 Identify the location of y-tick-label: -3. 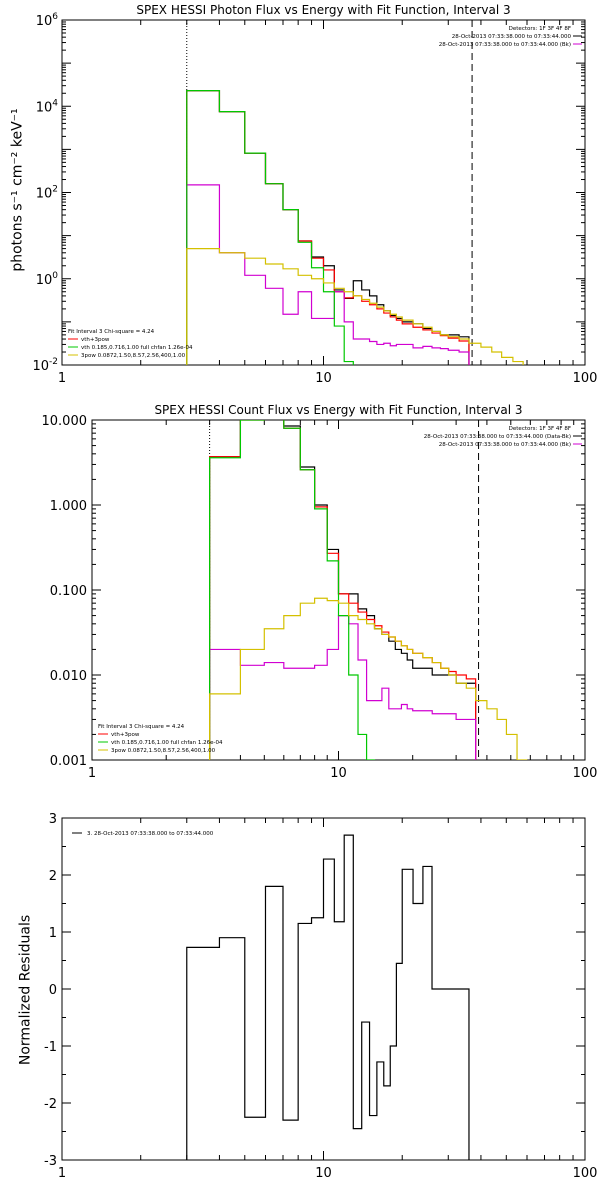
(50, 1161).